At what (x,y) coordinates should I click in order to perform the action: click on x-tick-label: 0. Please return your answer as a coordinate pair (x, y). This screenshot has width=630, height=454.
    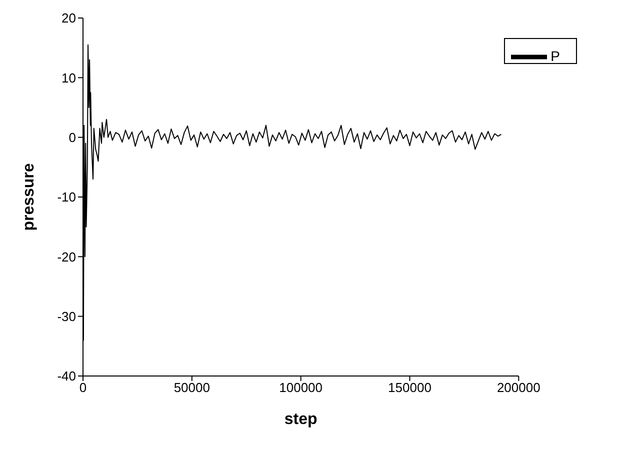
    Looking at the image, I should click on (83, 388).